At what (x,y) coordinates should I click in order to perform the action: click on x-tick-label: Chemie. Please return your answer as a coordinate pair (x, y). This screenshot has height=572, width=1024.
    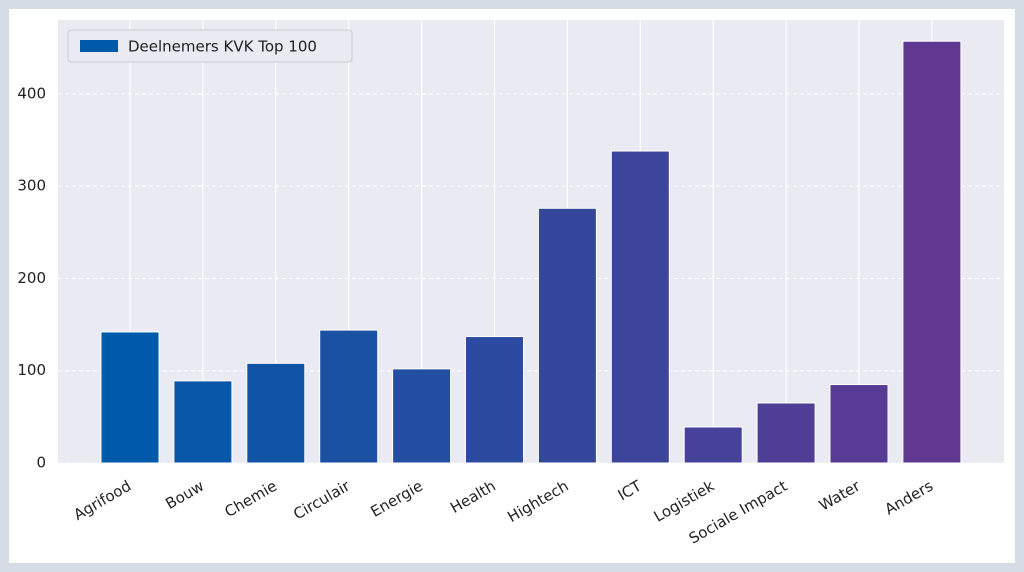
    Looking at the image, I should click on (250, 499).